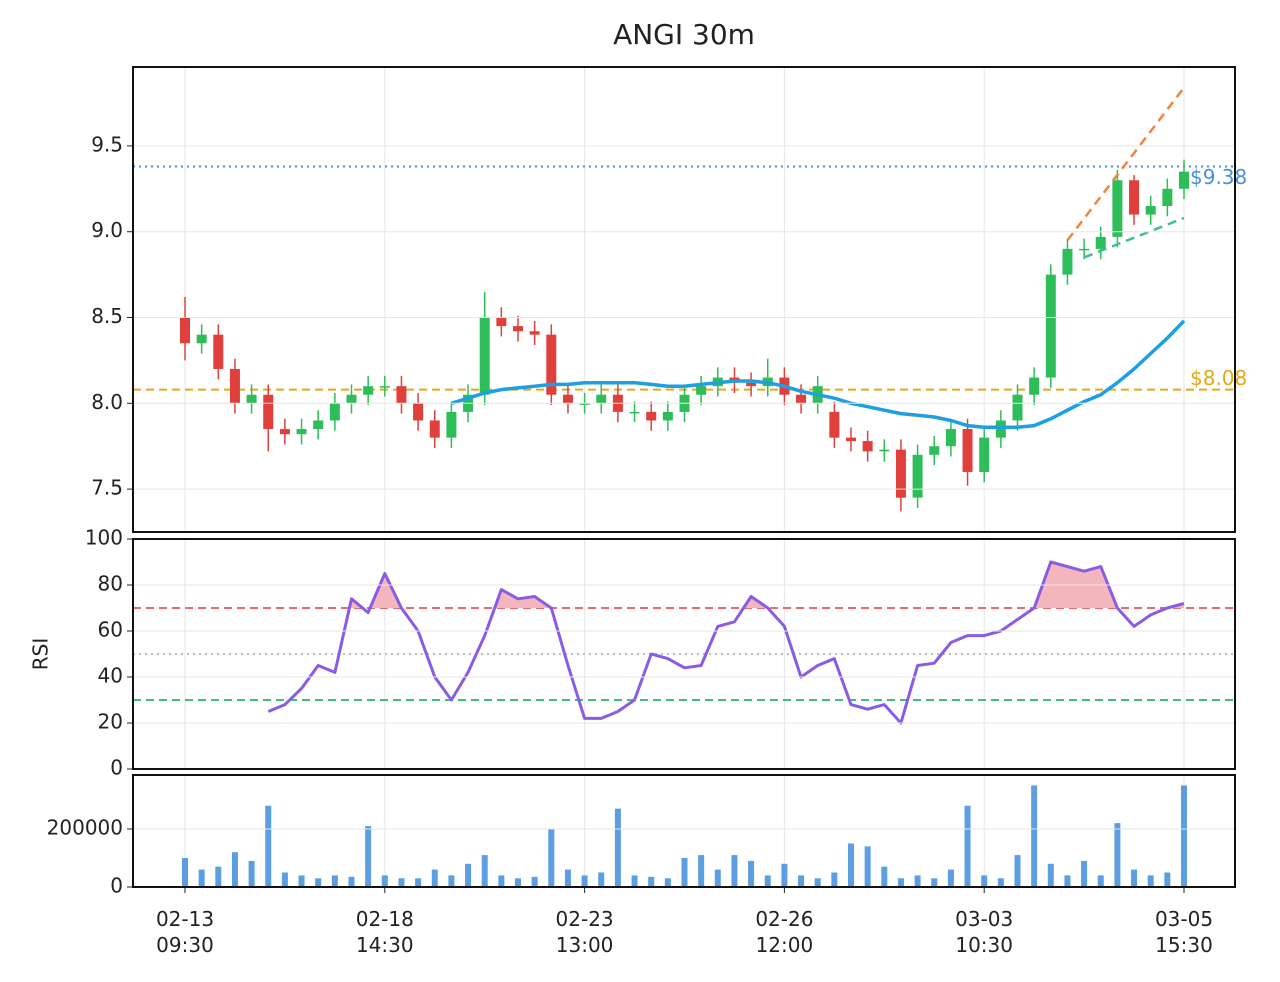 The width and height of the screenshot is (1280, 982). Describe the element at coordinates (1184, 932) in the screenshot. I see `x-tick-label: 03-05 15:30` at that location.